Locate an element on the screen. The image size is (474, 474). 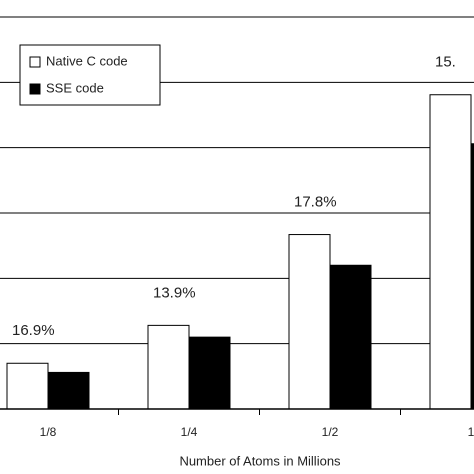
annotation: 16.9% is located at coordinates (33, 330).